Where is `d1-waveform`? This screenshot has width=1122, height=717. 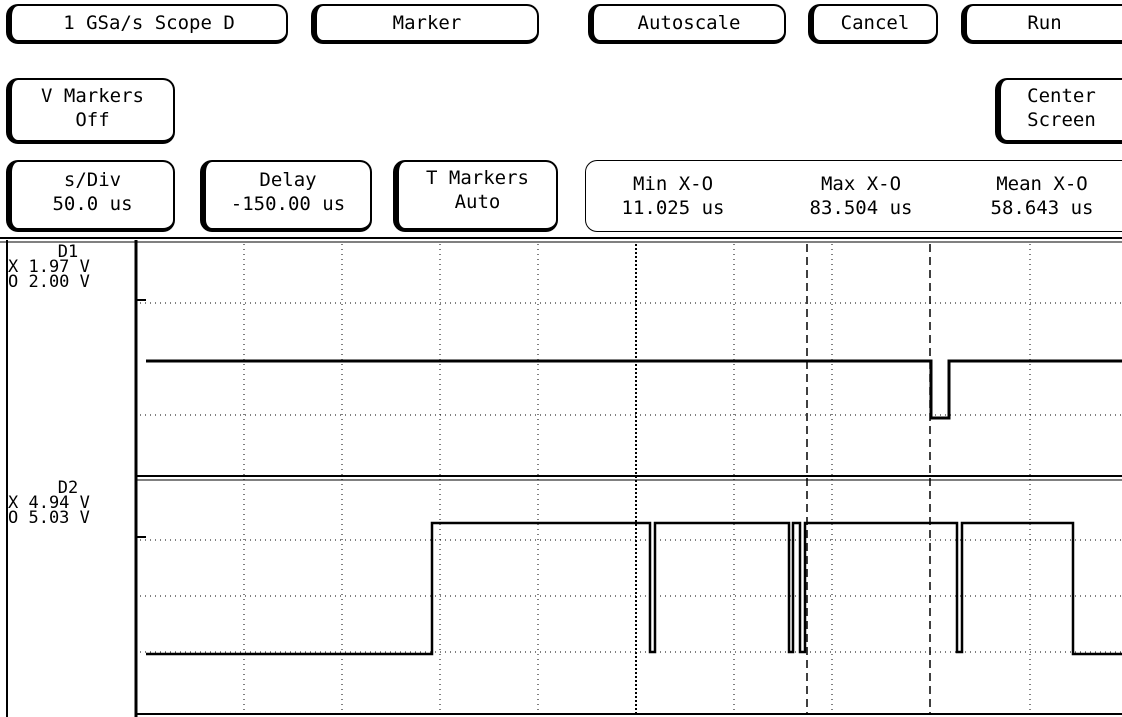
d1-waveform is located at coordinates (634, 389).